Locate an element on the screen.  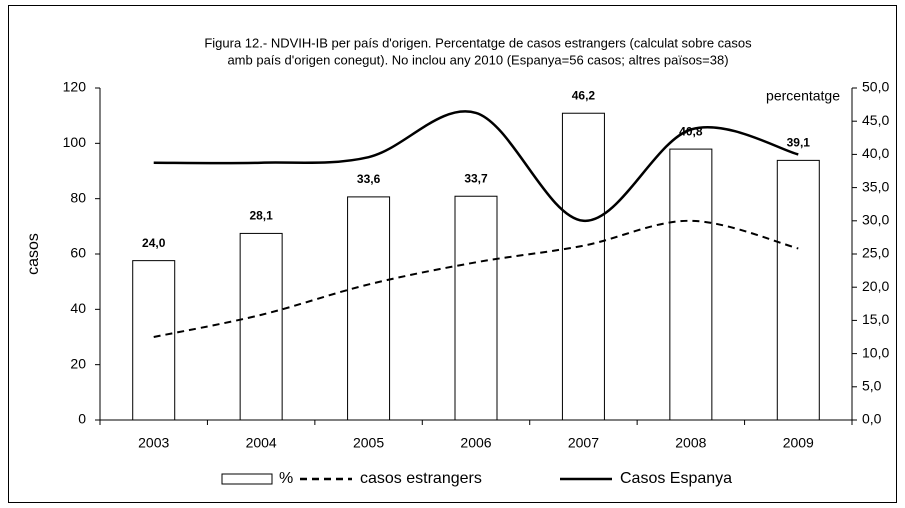
y-tick-label: 80 is located at coordinates (78, 197).